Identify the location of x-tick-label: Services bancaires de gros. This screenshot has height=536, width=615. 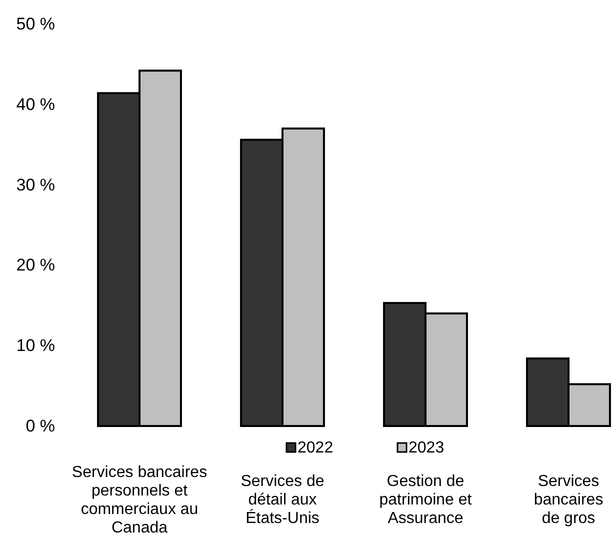
(569, 500).